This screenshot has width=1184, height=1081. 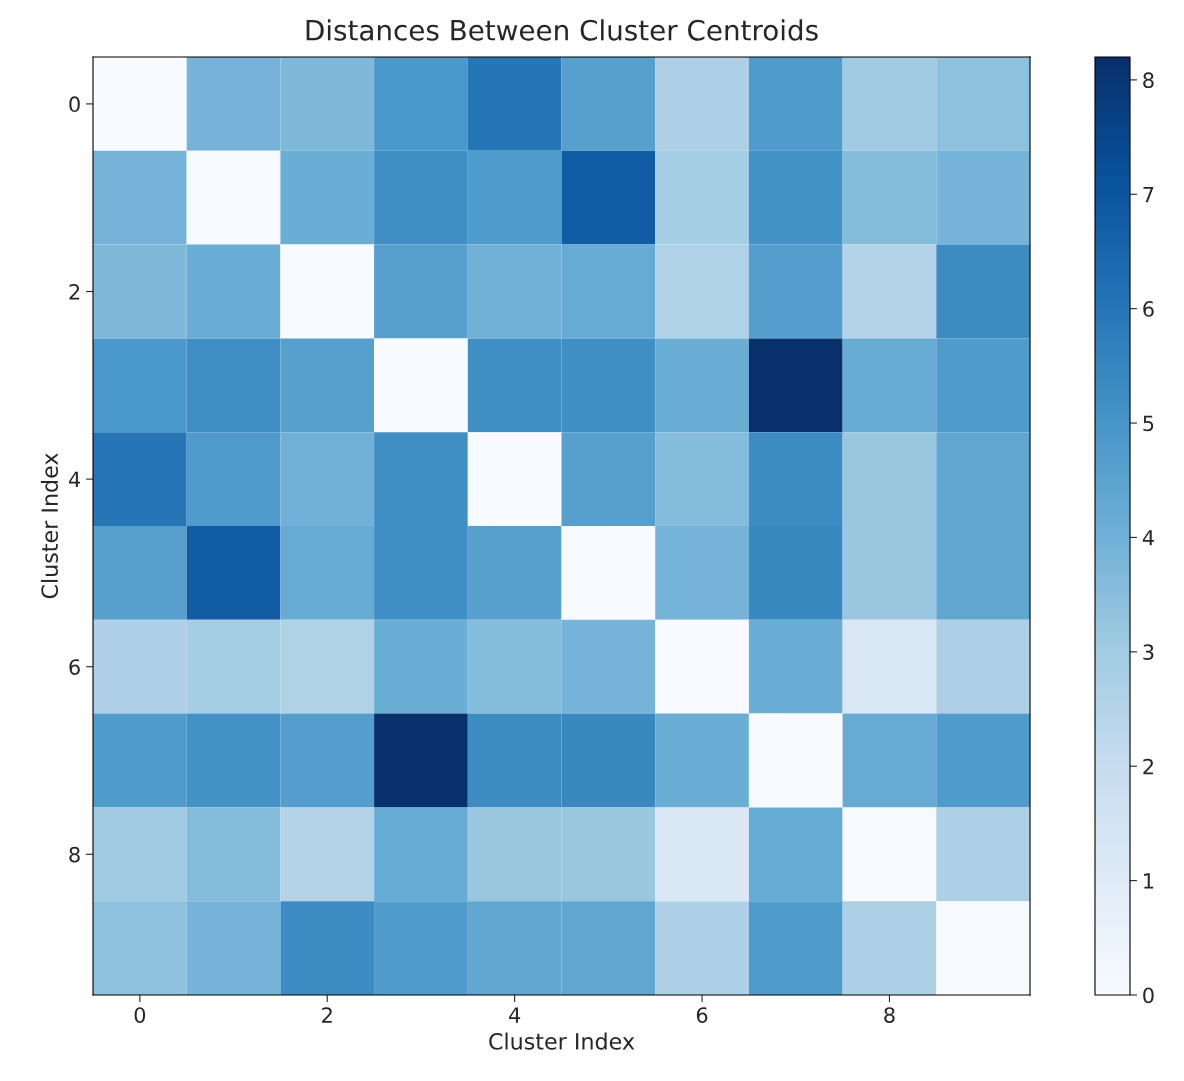 I want to click on y-axis-title: Cluster Index, so click(x=49, y=526).